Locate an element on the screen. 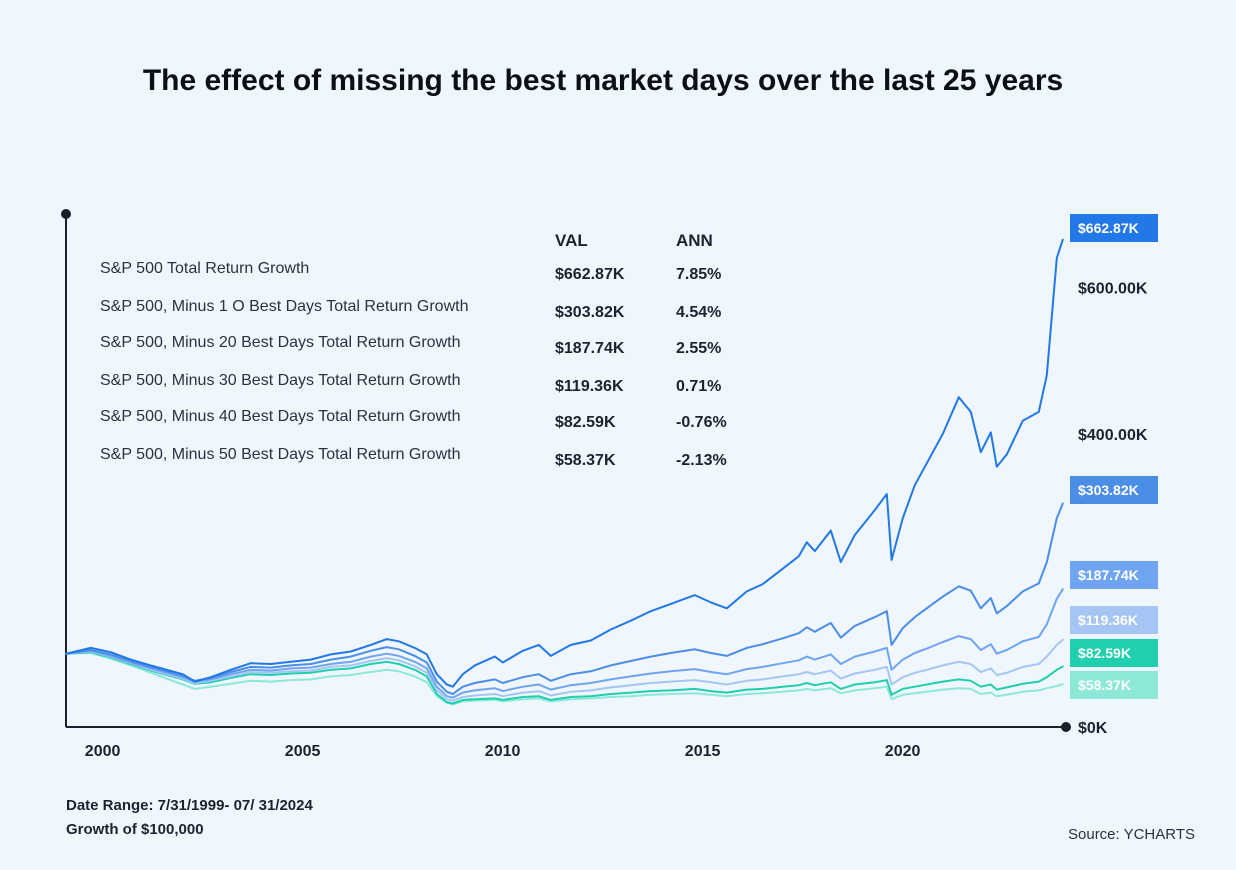  legend-val-header: VAL is located at coordinates (571, 240).